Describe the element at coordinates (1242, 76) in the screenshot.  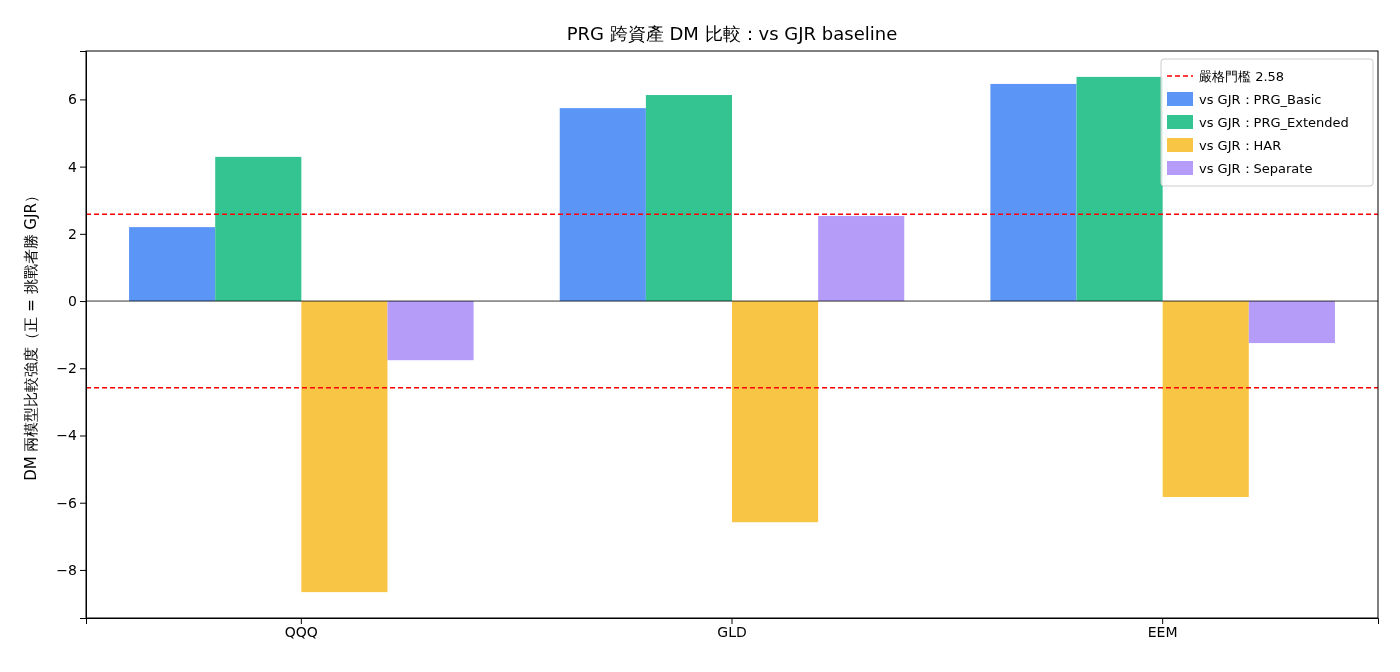
I see `legend-label: 嚴格門檻 2.58` at that location.